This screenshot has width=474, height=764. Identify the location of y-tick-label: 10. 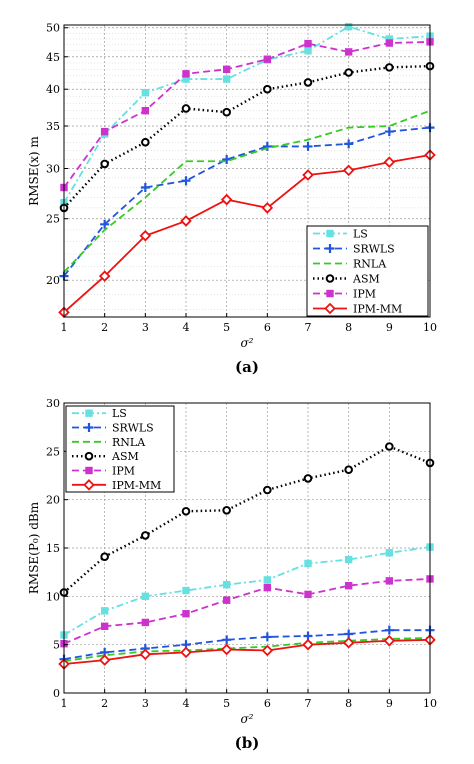
(53, 596).